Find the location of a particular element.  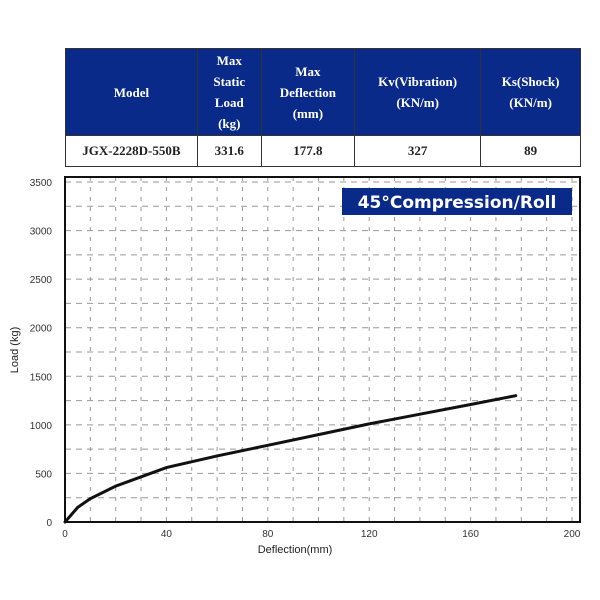

table-cell: 89 is located at coordinates (530, 151).